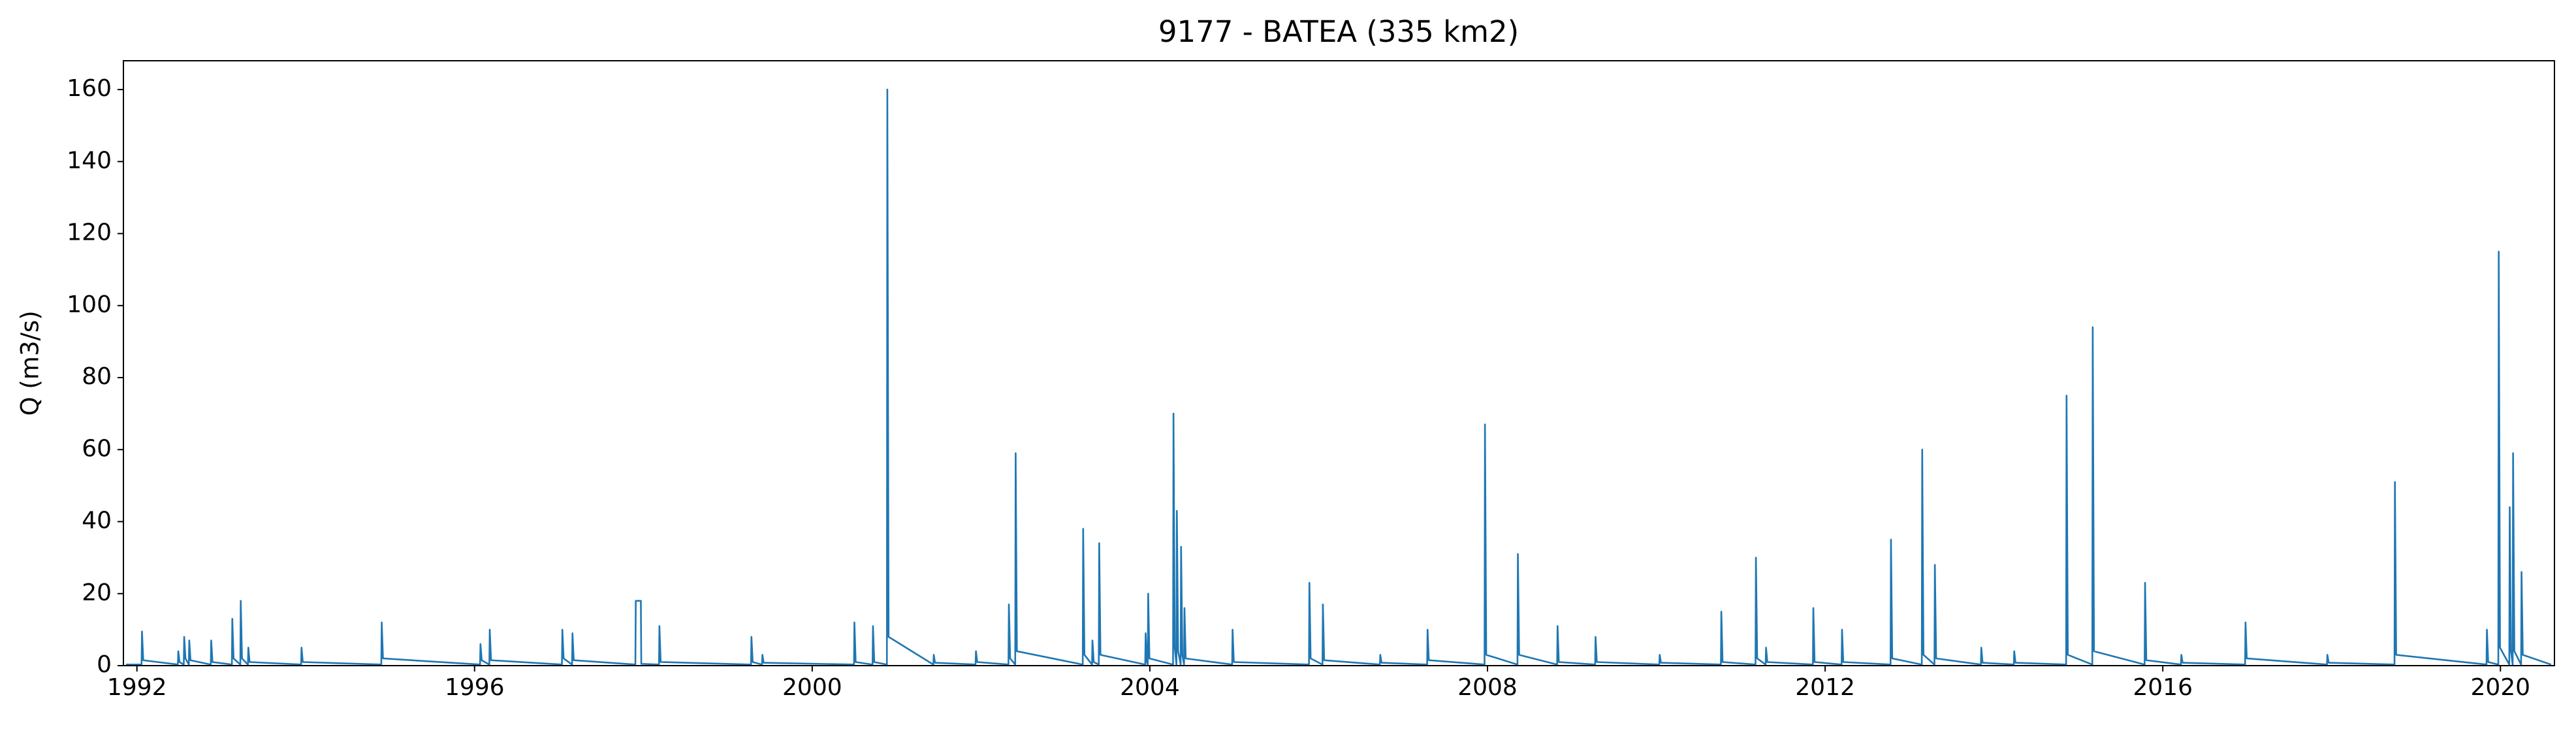  Describe the element at coordinates (97, 592) in the screenshot. I see `y-tick-label: 20` at that location.